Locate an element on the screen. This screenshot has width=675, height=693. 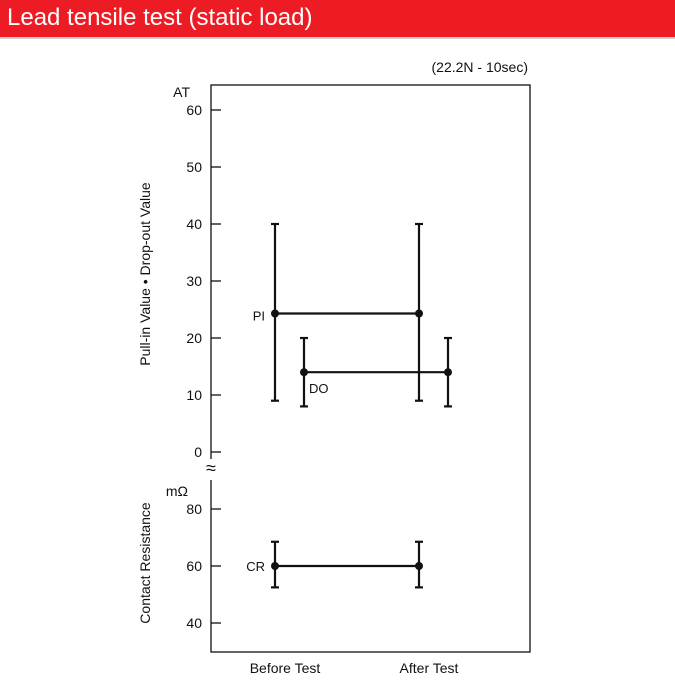
series-label-do: DO is located at coordinates (319, 388).